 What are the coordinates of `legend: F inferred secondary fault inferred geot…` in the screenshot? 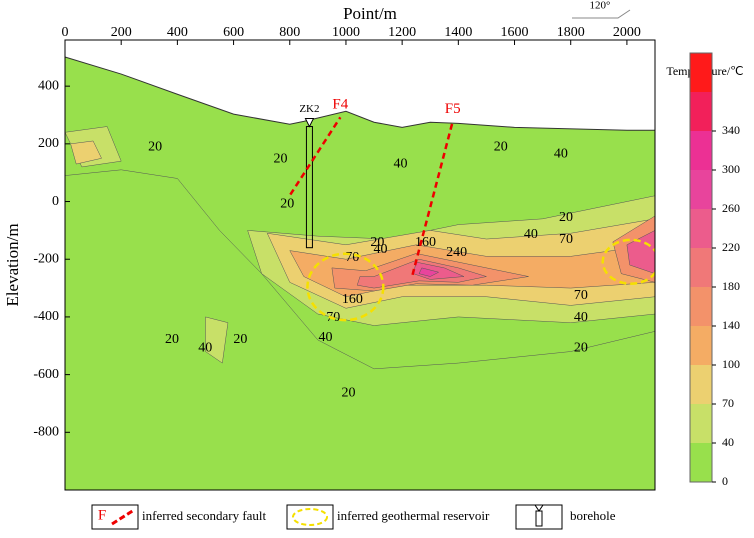 It's located at (353, 517).